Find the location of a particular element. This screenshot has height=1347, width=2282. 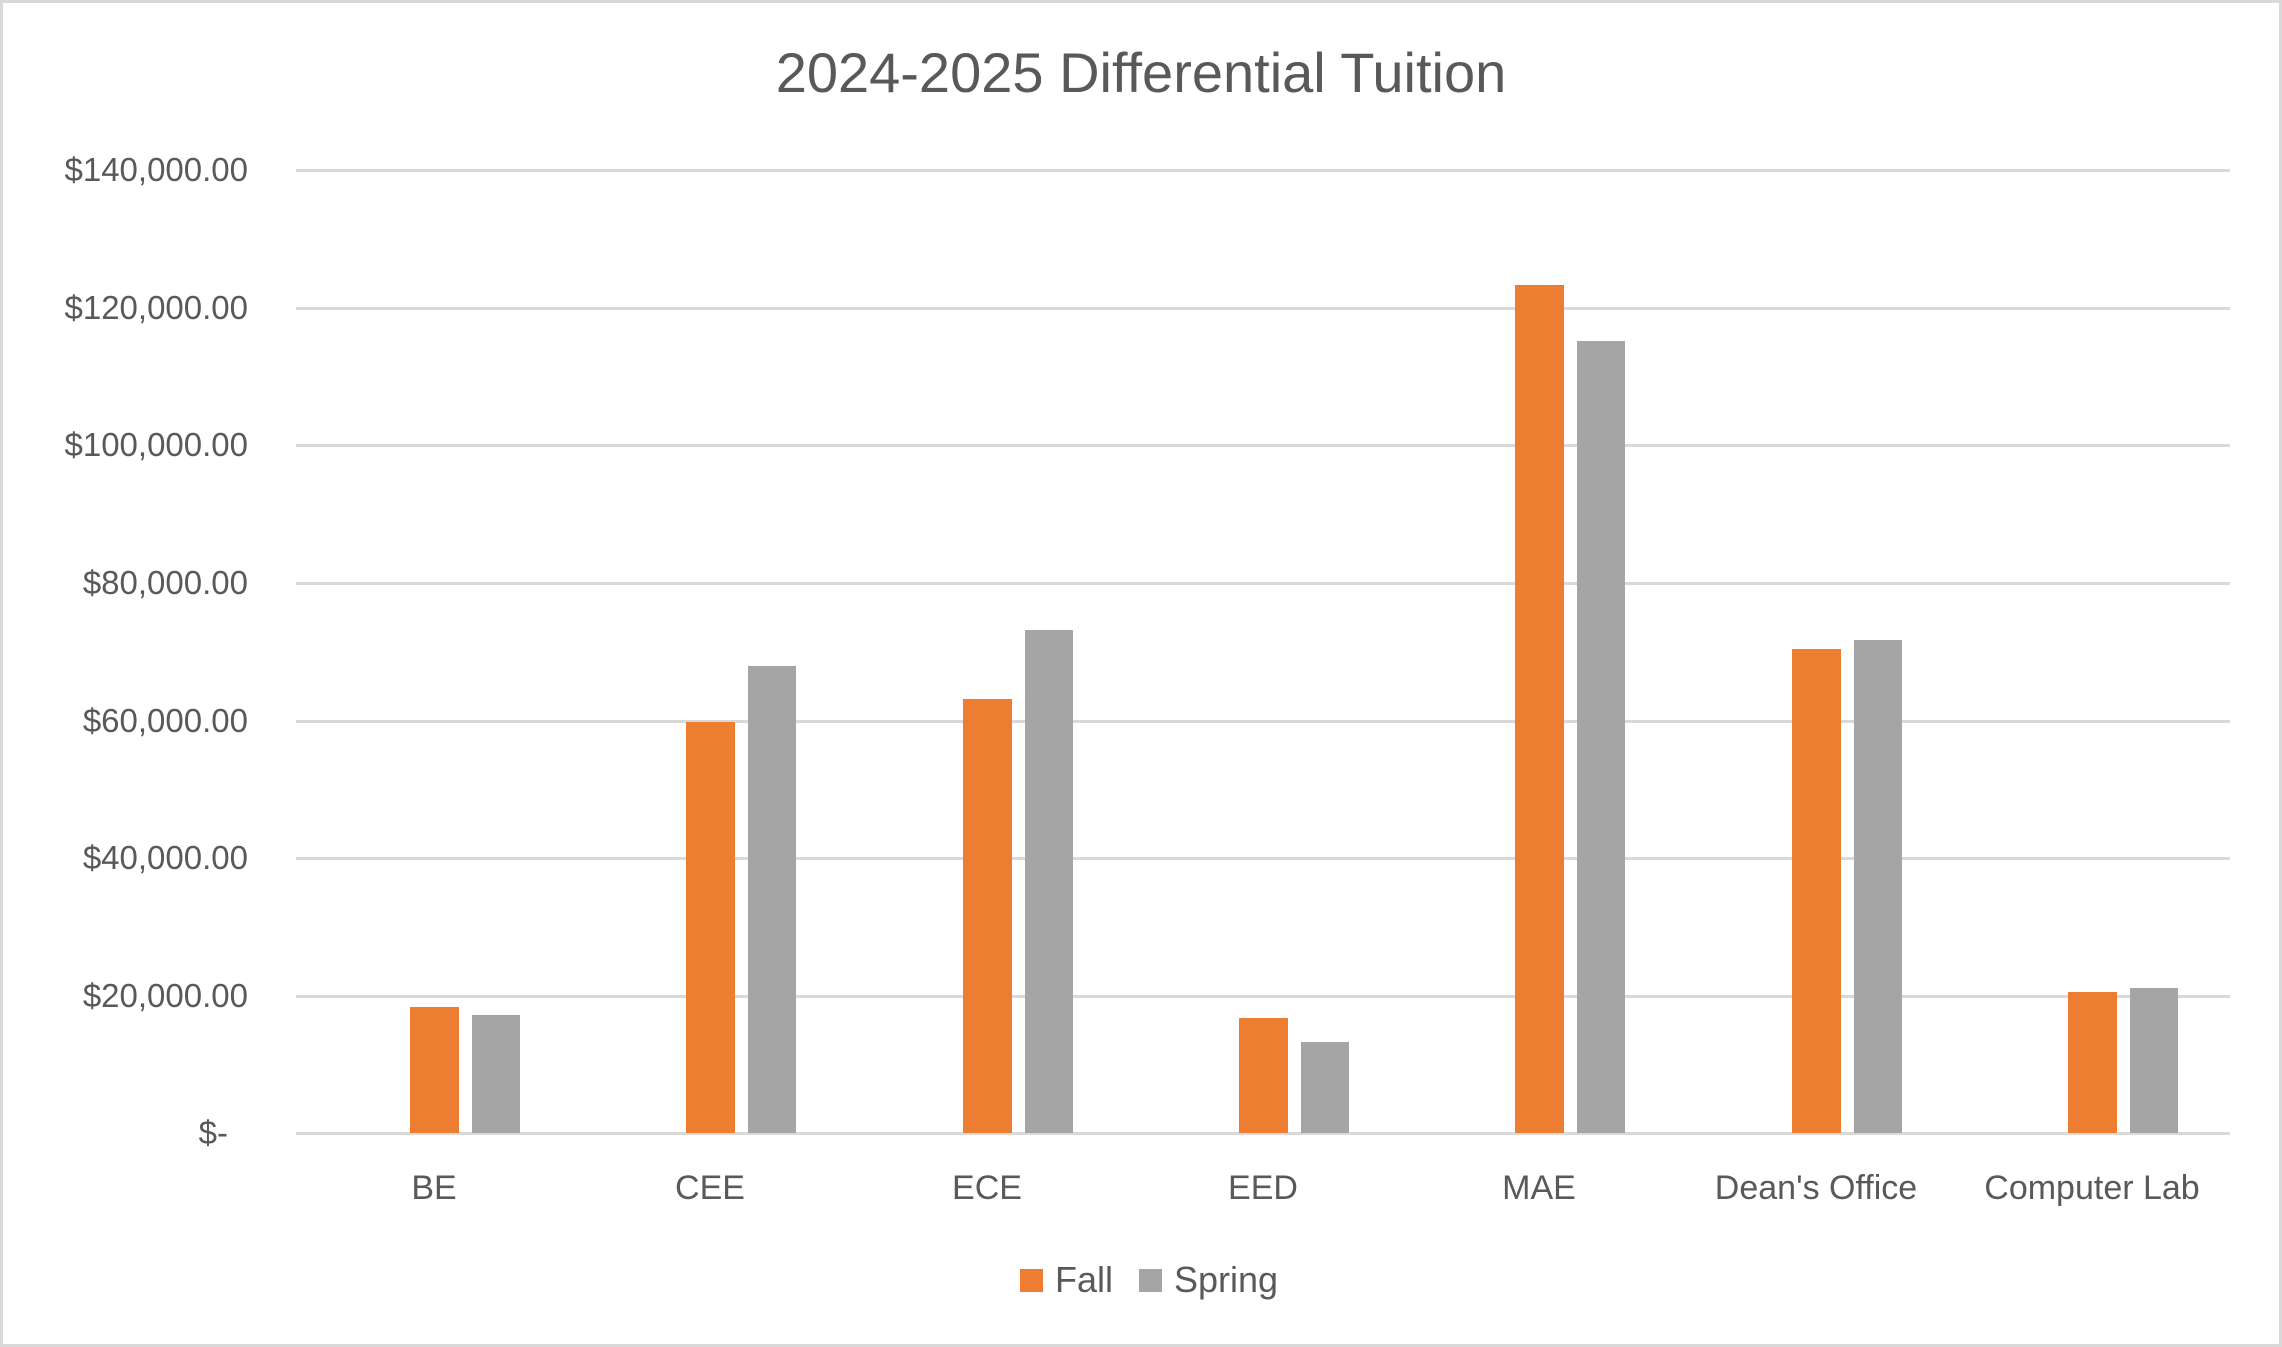

legend-label-spring: Spring is located at coordinates (1226, 1279).